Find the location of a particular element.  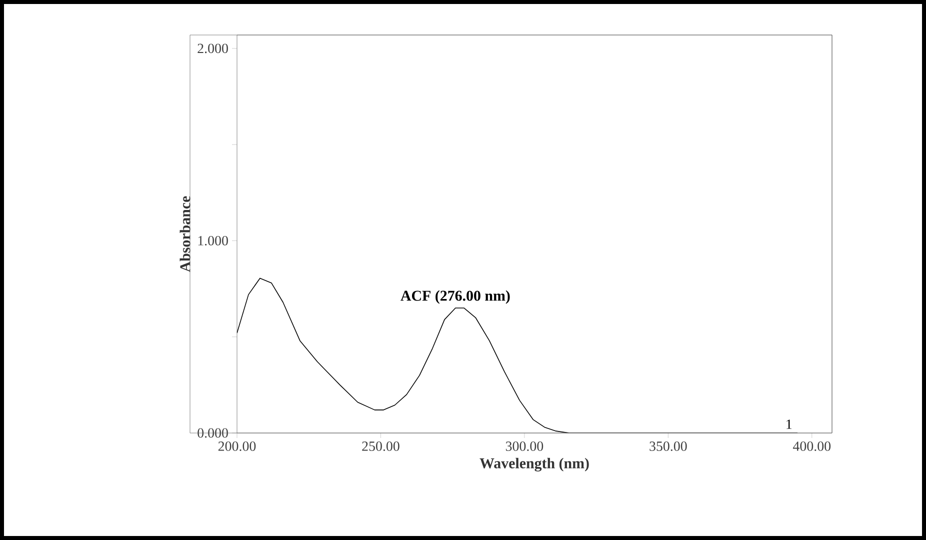

annotation: 1 is located at coordinates (789, 424).